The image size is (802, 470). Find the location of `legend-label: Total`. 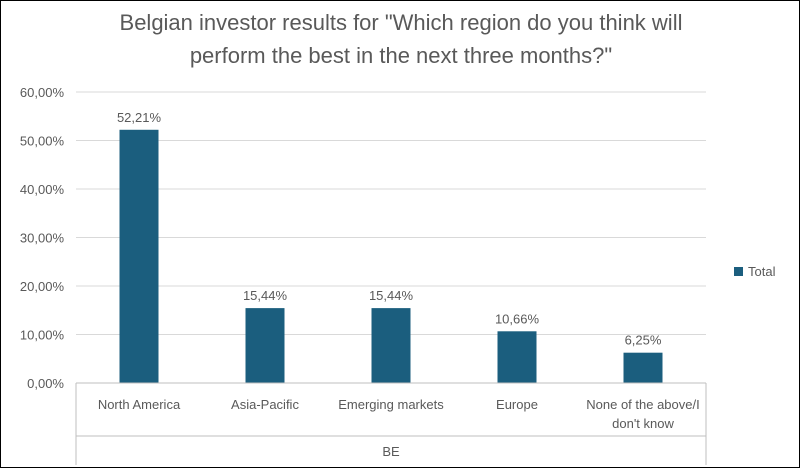

legend-label: Total is located at coordinates (762, 271).